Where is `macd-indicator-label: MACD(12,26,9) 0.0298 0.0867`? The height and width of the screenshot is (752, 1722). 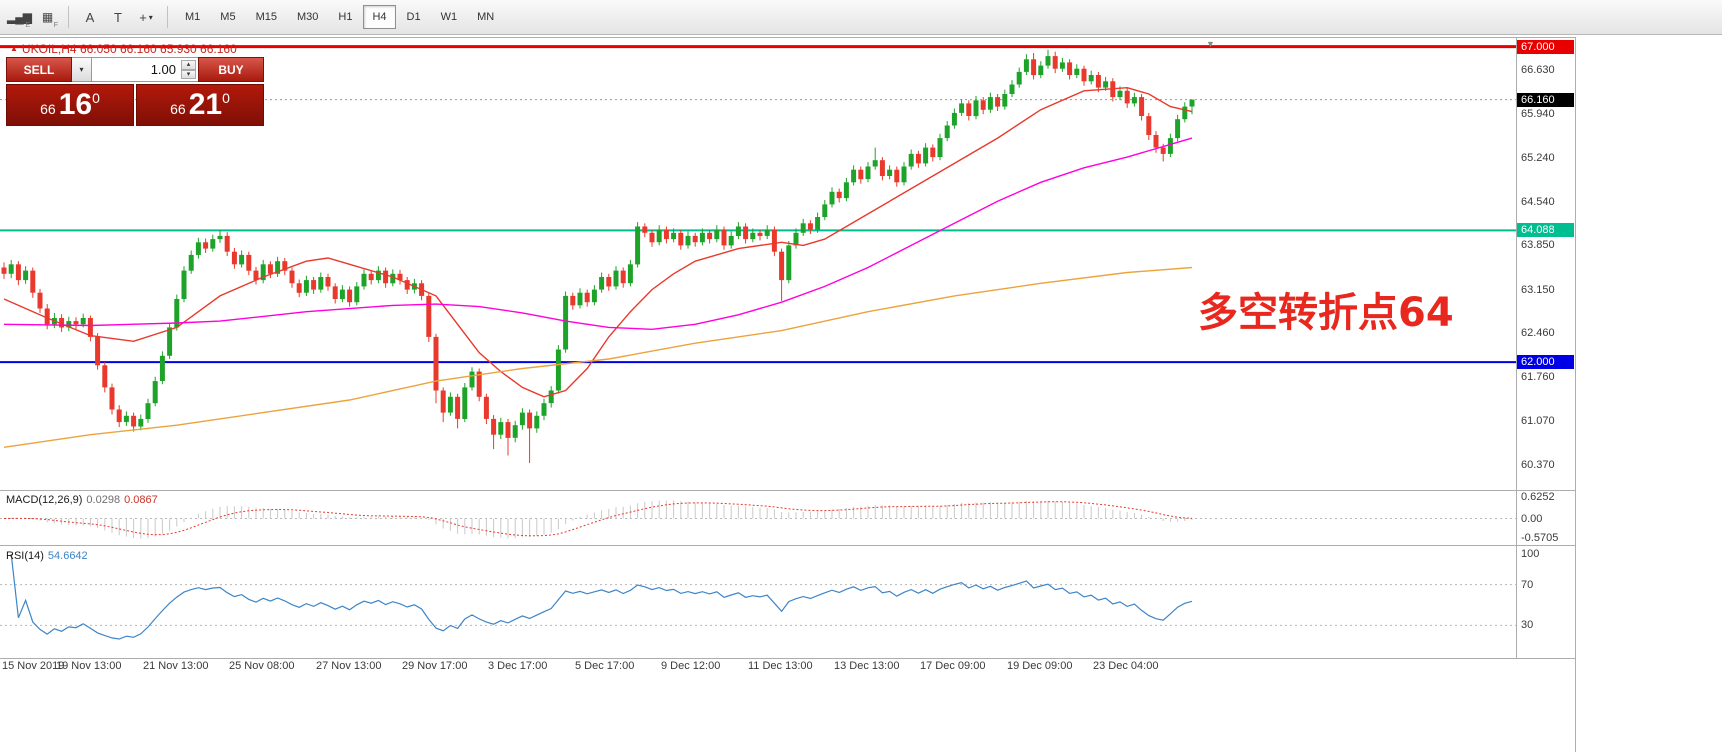 macd-indicator-label: MACD(12,26,9) 0.0298 0.0867 is located at coordinates (82, 500).